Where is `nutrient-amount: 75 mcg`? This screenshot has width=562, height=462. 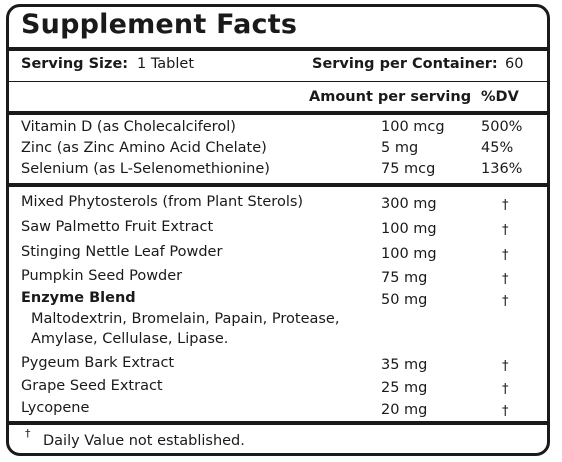 nutrient-amount: 75 mcg is located at coordinates (408, 169).